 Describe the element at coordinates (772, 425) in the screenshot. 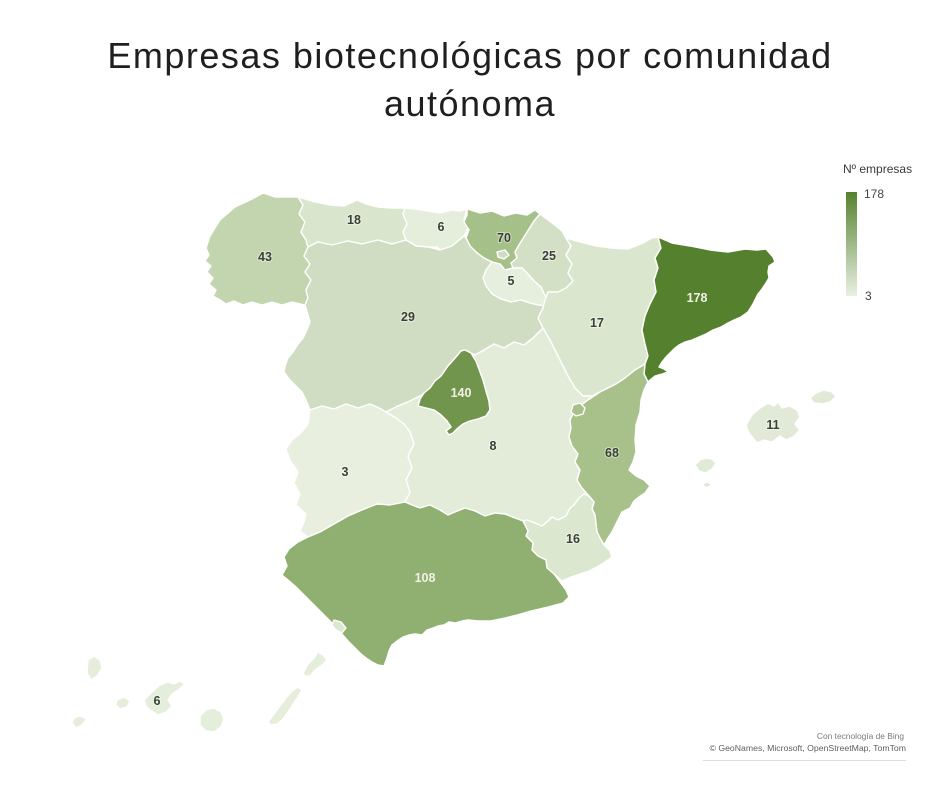

I see `svg-text: 11` at that location.